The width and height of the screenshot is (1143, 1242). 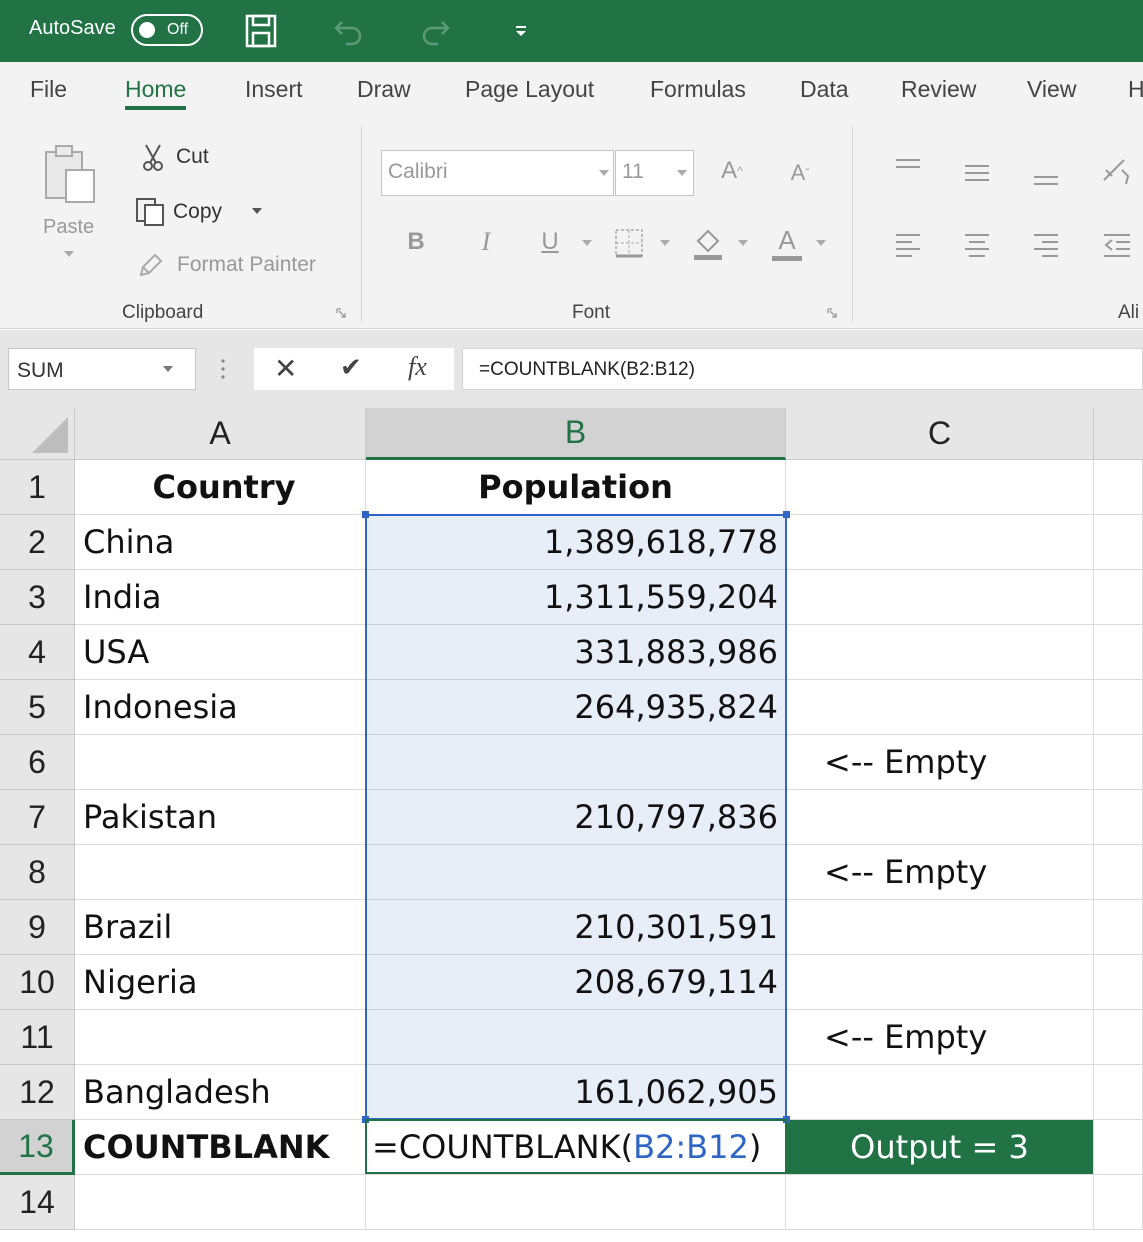 What do you see at coordinates (37, 1092) in the screenshot?
I see `row-header-12: 12` at bounding box center [37, 1092].